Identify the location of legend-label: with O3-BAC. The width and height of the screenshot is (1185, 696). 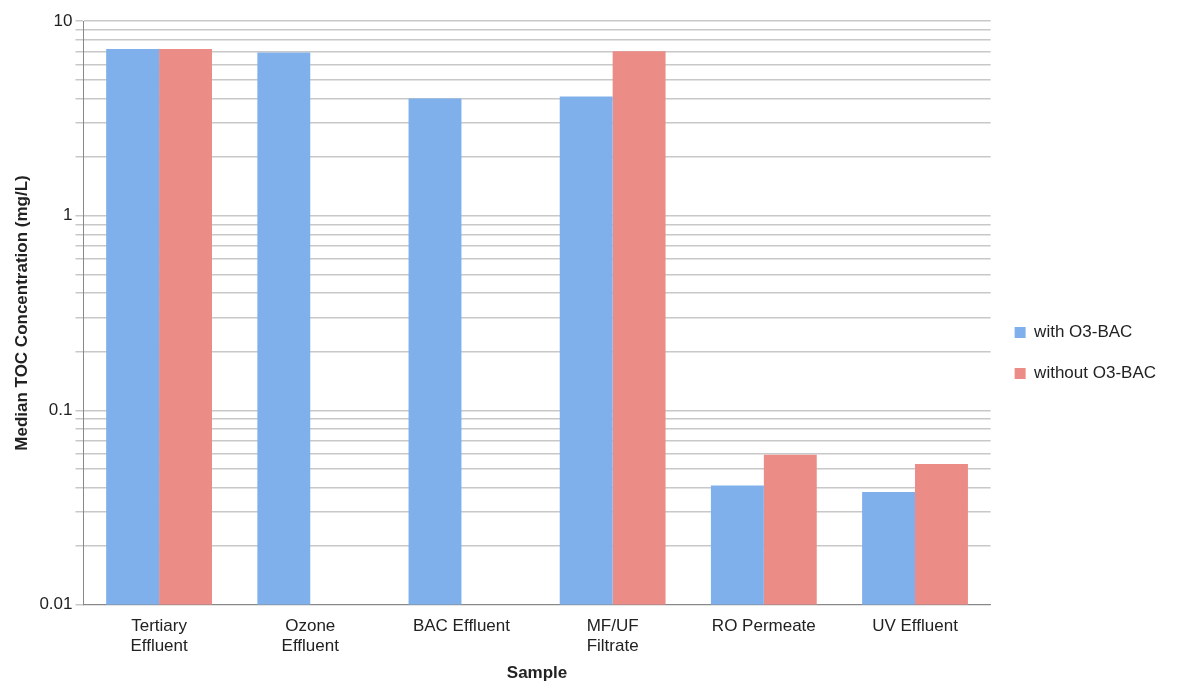
(1083, 332).